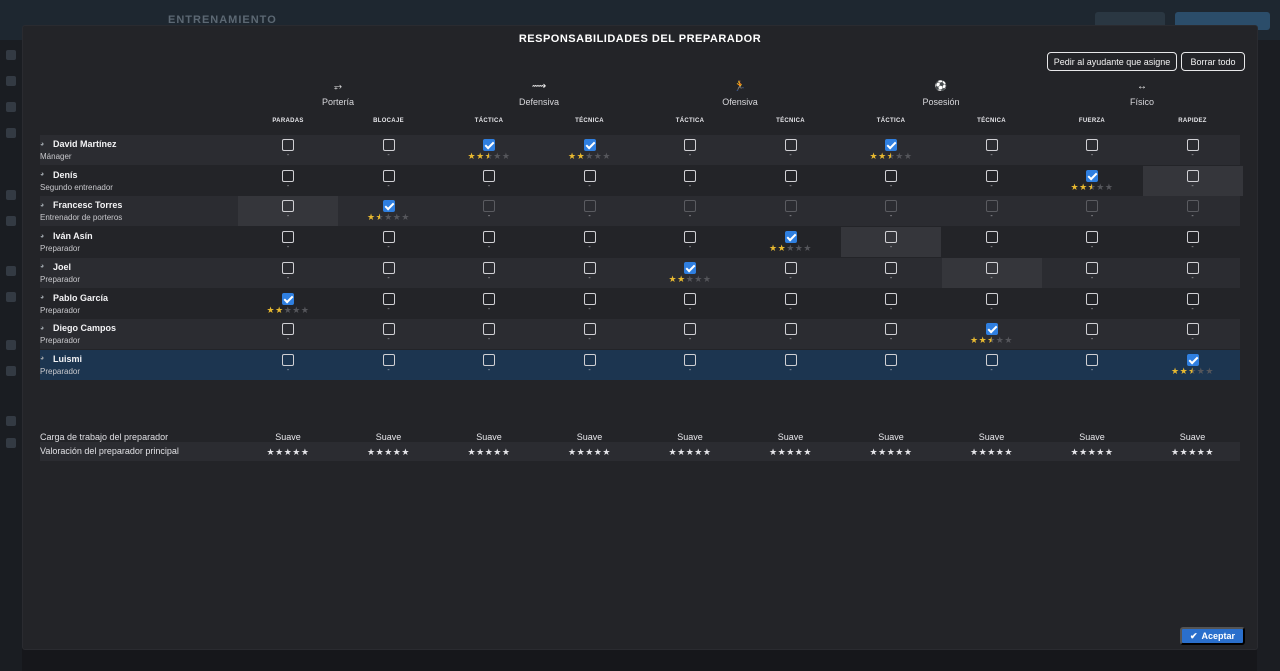 The width and height of the screenshot is (1280, 671). Describe the element at coordinates (88, 205) in the screenshot. I see `coach-name: Francesc Torres` at that location.